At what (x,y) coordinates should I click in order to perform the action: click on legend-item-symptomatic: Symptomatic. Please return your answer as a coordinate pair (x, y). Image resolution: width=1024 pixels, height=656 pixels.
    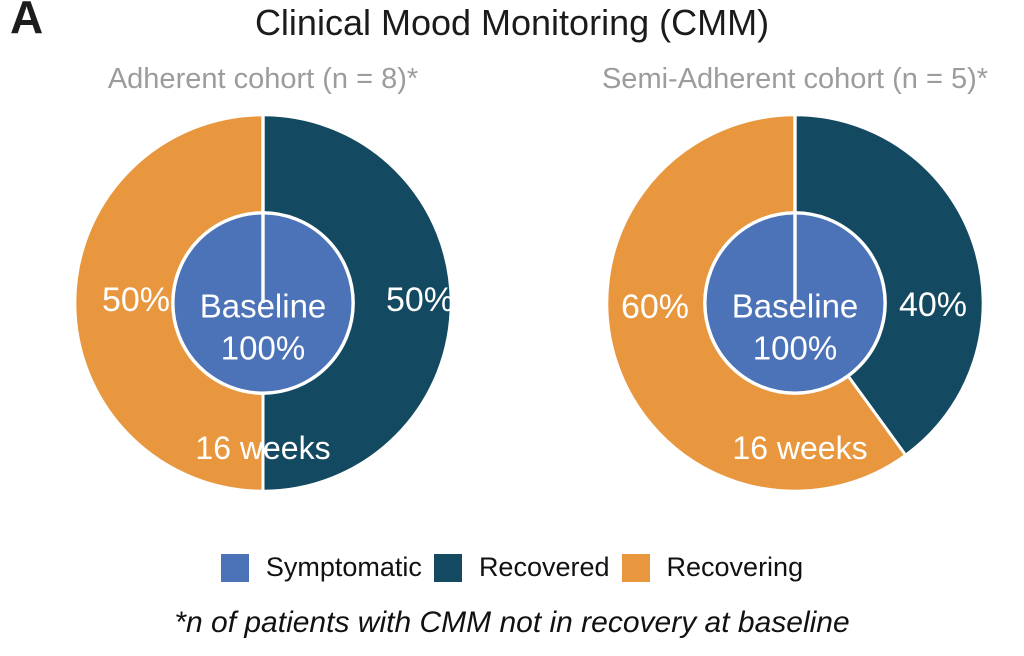
    Looking at the image, I should click on (321, 567).